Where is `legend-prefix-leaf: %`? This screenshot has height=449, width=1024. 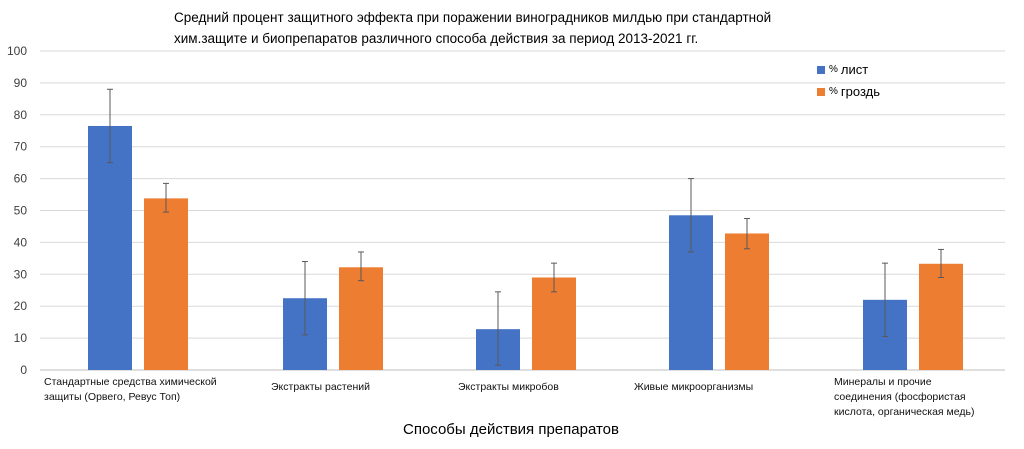
legend-prefix-leaf: % is located at coordinates (833, 69).